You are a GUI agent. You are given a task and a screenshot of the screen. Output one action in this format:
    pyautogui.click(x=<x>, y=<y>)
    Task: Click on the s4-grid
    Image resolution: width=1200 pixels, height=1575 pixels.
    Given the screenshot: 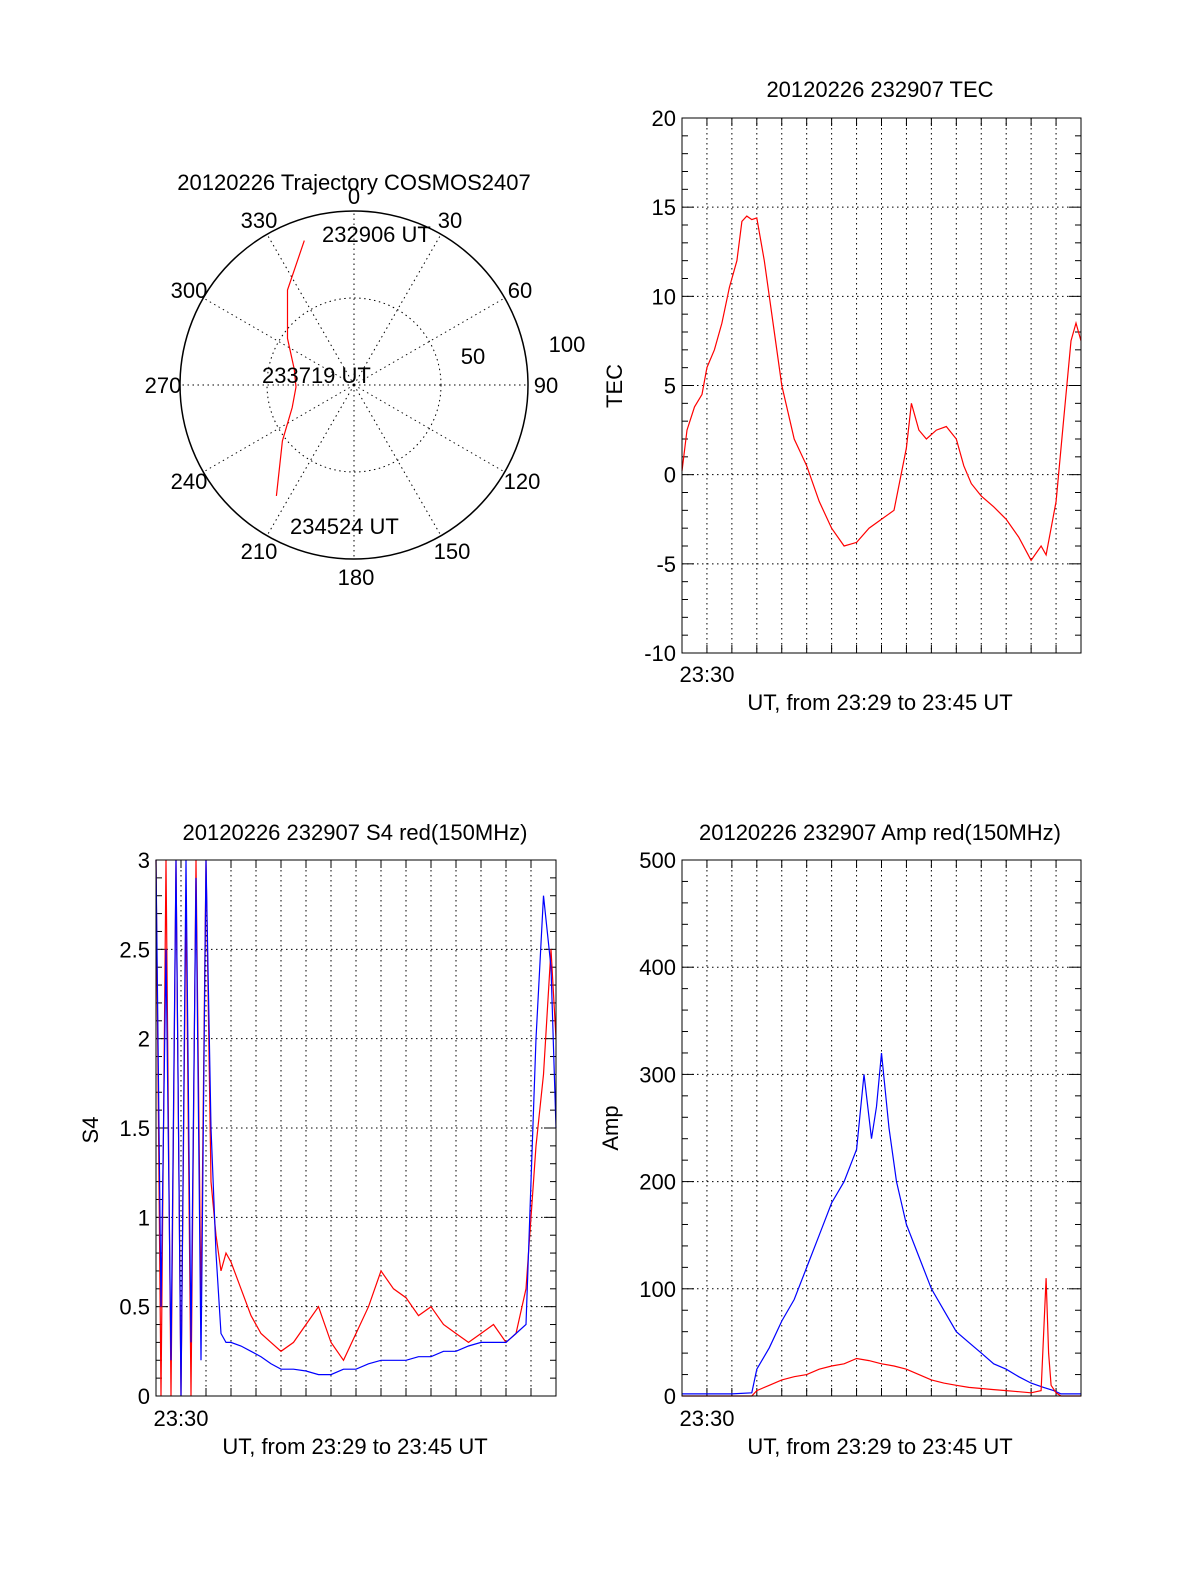 What is the action you would take?
    pyautogui.click(x=356, y=1128)
    